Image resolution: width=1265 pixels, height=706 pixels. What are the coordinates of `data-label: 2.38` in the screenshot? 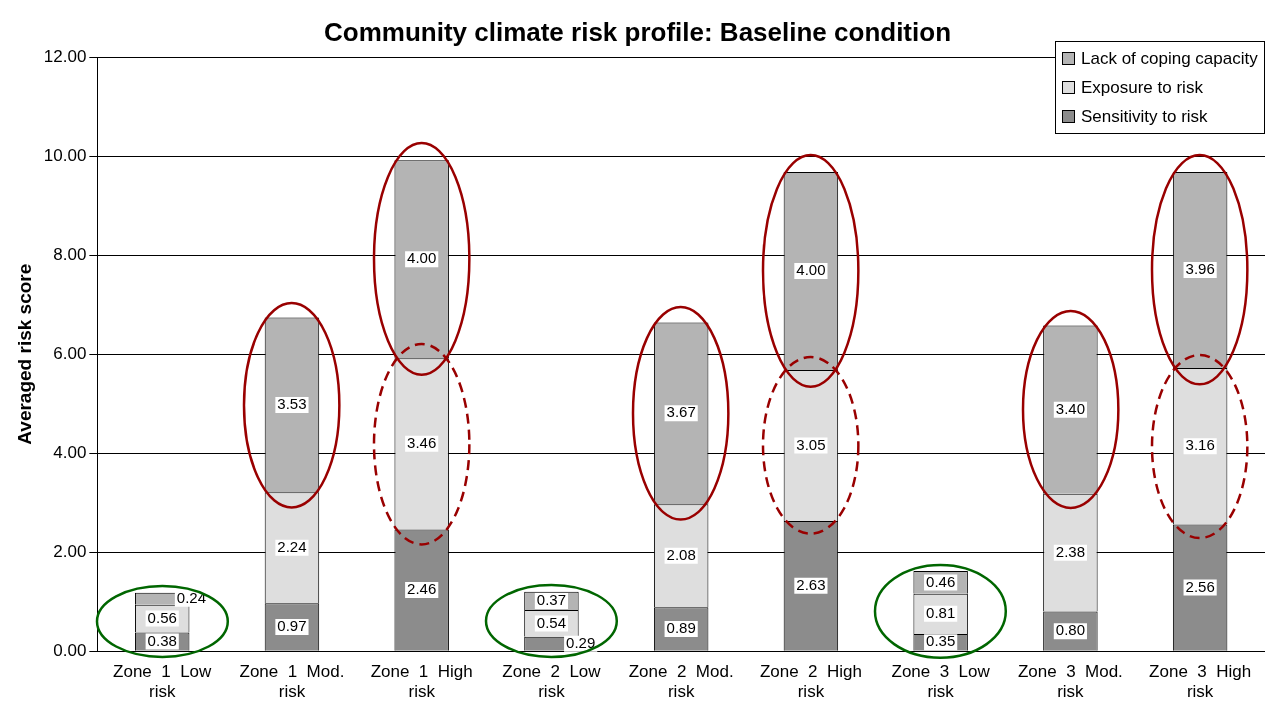 It's located at (1070, 551).